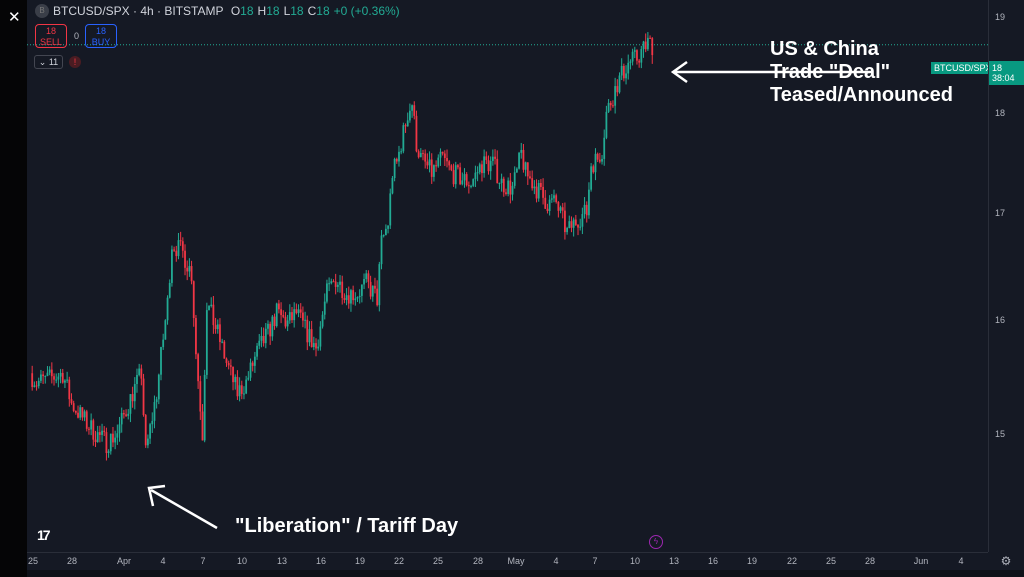  What do you see at coordinates (1006, 561) in the screenshot?
I see `settings-gear-icon: ⚙` at bounding box center [1006, 561].